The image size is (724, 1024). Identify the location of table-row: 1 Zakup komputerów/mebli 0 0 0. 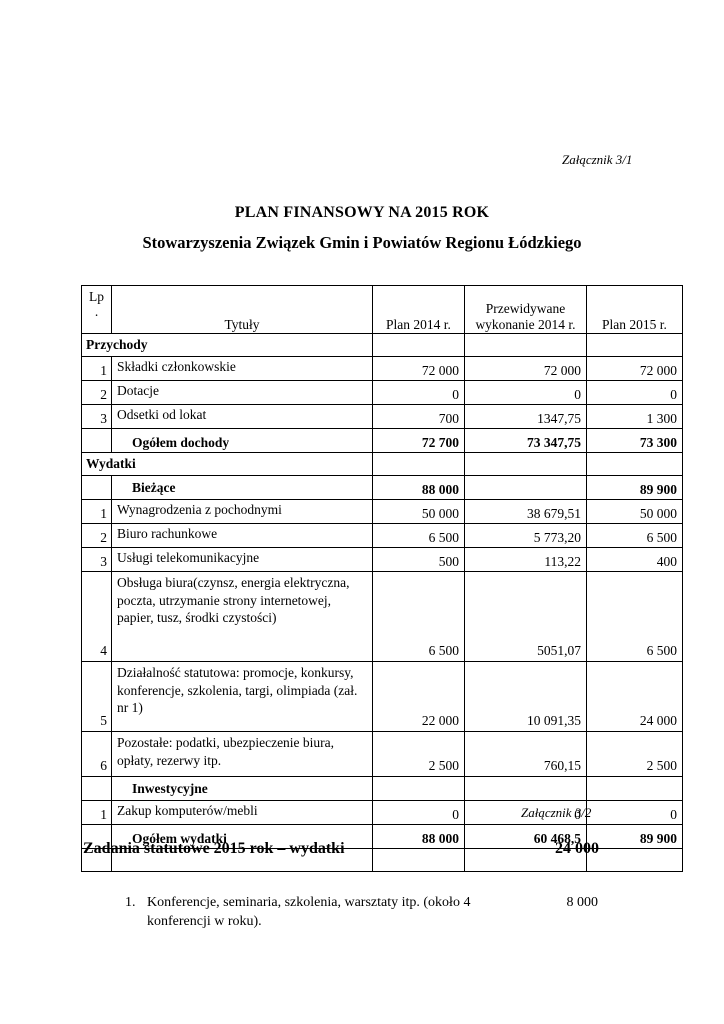
(382, 812).